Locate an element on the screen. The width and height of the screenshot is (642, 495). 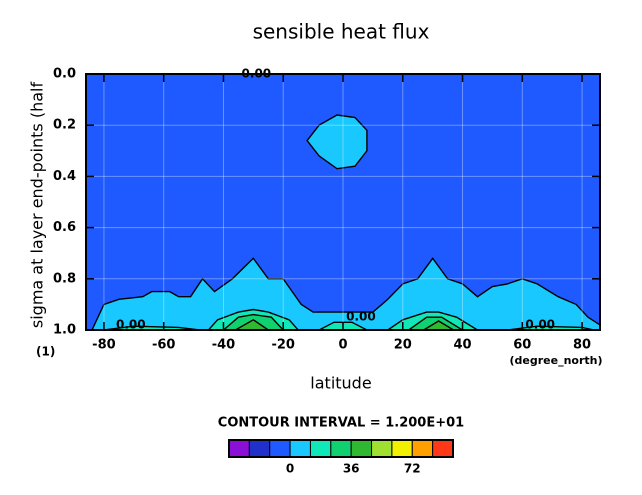
x-tick-label: 40 is located at coordinates (462, 345).